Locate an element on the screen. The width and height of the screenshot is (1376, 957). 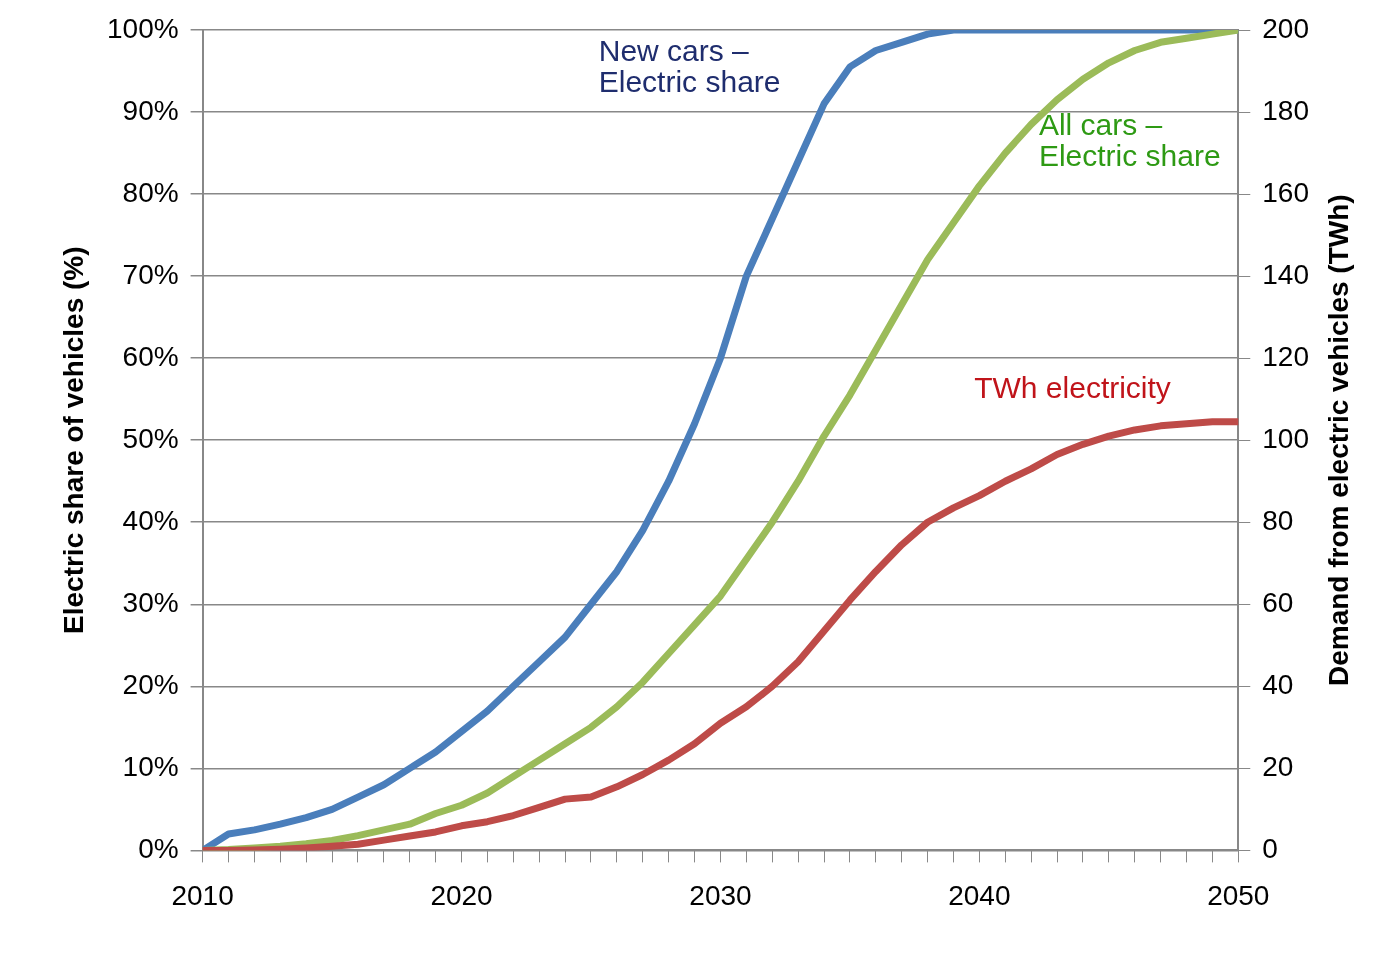
y2-tick-label: 0 is located at coordinates (1270, 849).